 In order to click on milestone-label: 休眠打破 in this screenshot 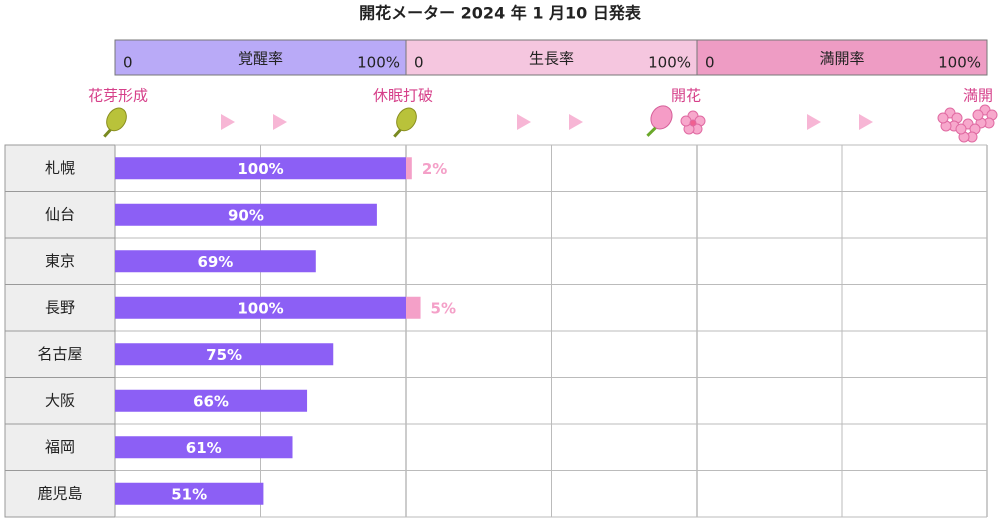, I will do `click(403, 96)`.